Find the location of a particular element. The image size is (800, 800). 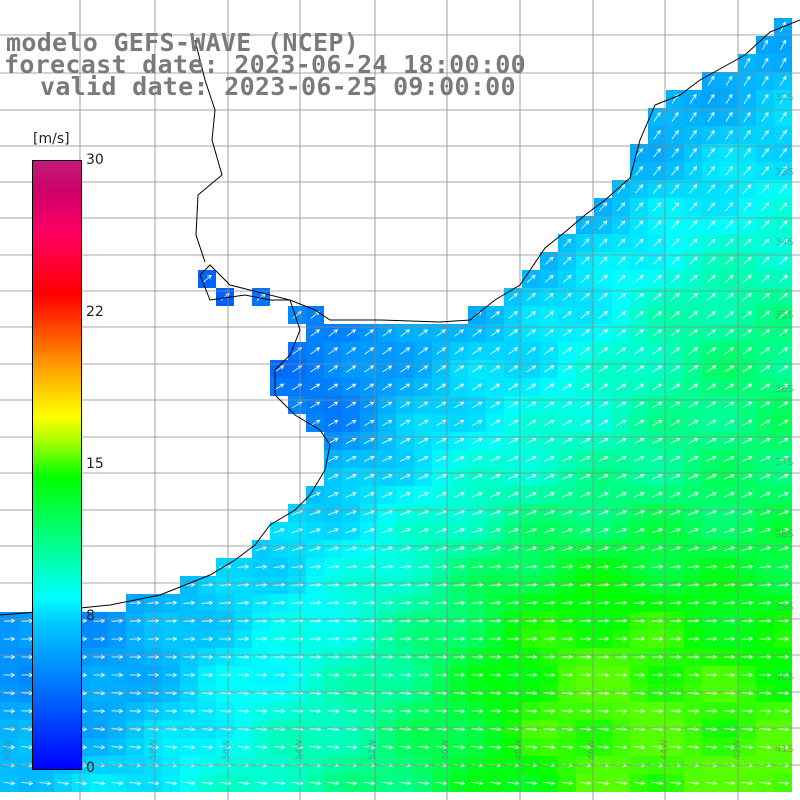

longitude-label: 44W is located at coordinates (665, 750).